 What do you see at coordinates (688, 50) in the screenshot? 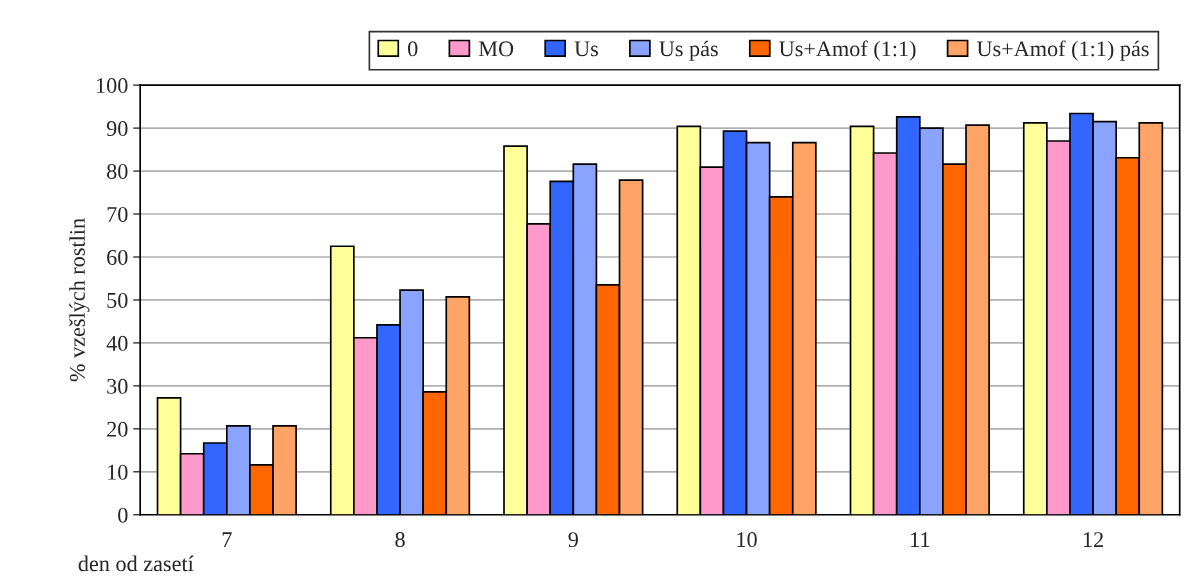
I see `legend-label: Us pás` at bounding box center [688, 50].